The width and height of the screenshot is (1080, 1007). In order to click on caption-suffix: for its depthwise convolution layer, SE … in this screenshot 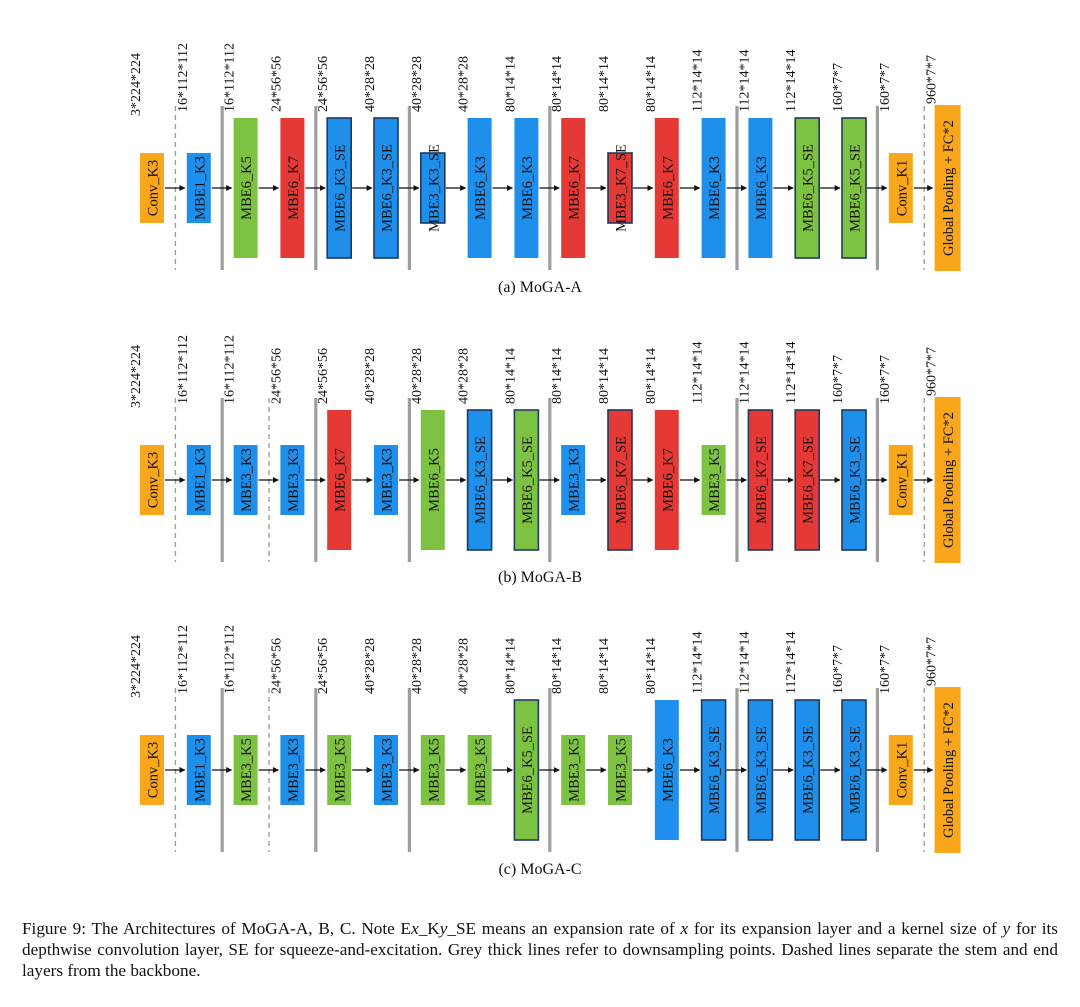, I will do `click(540, 949)`.